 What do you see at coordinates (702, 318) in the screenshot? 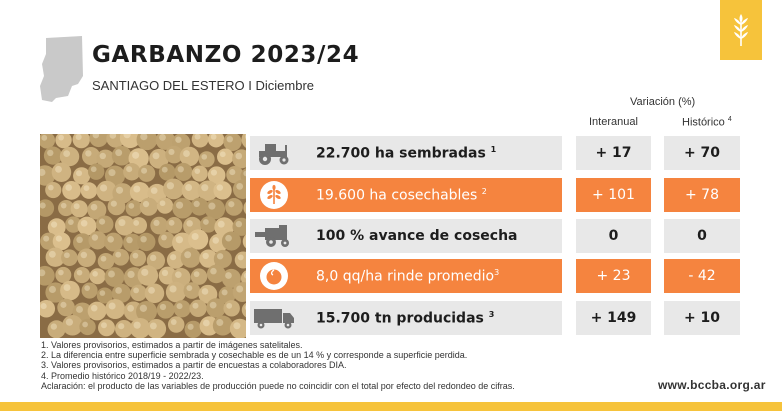
I see `value-historico: + 10` at bounding box center [702, 318].